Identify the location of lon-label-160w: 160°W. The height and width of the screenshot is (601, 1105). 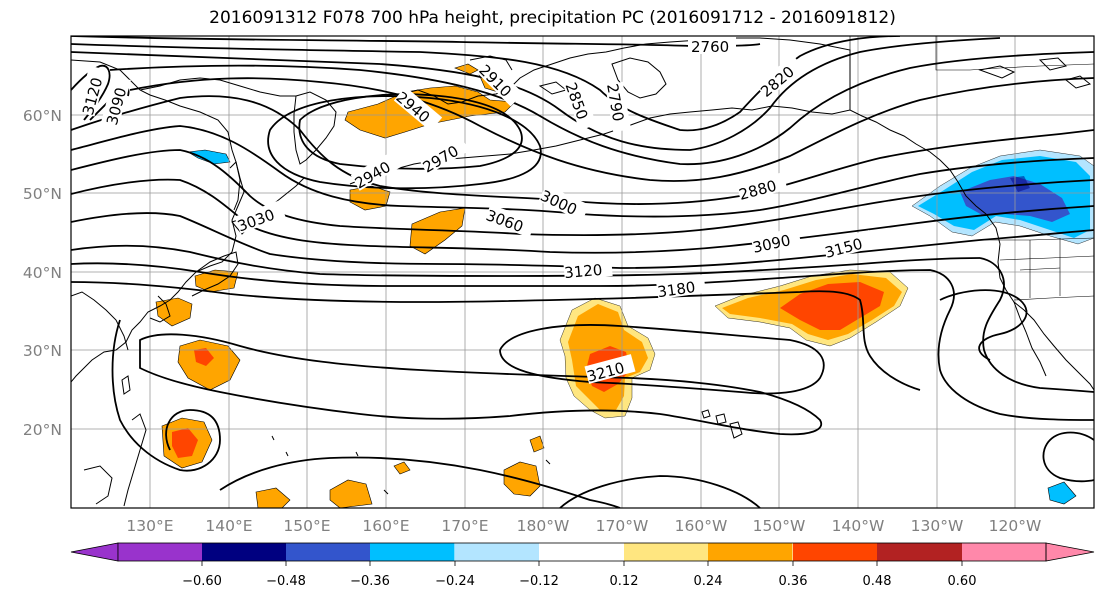
(701, 526).